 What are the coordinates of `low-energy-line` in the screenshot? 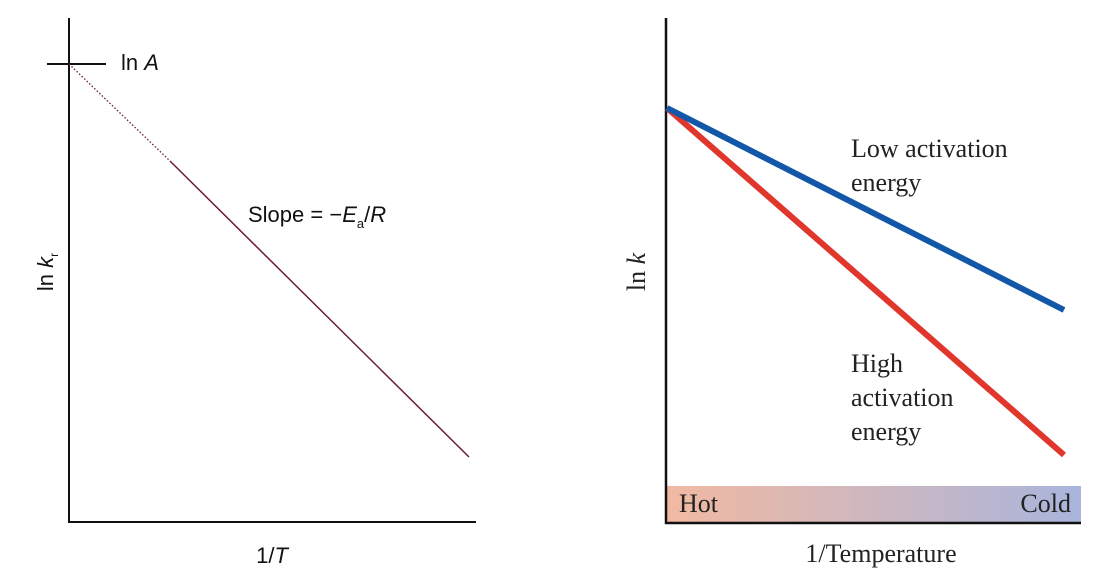 It's located at (865, 209).